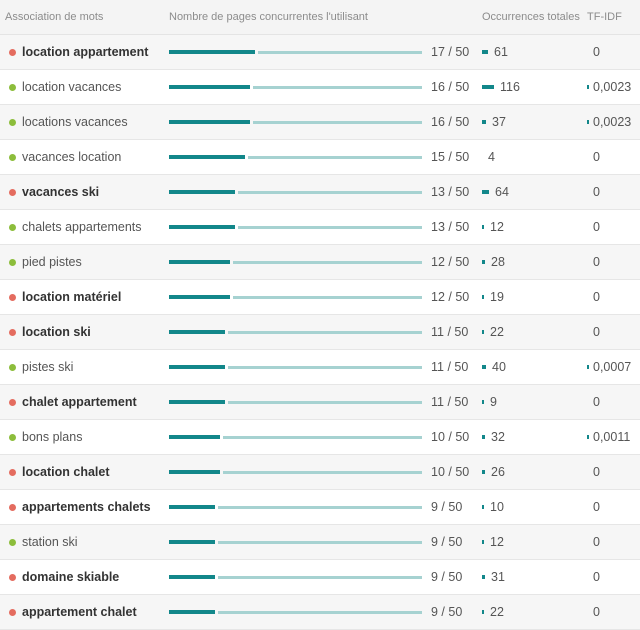 The width and height of the screenshot is (640, 630). I want to click on table-row: station ski 9 / 50 12 0, so click(320, 542).